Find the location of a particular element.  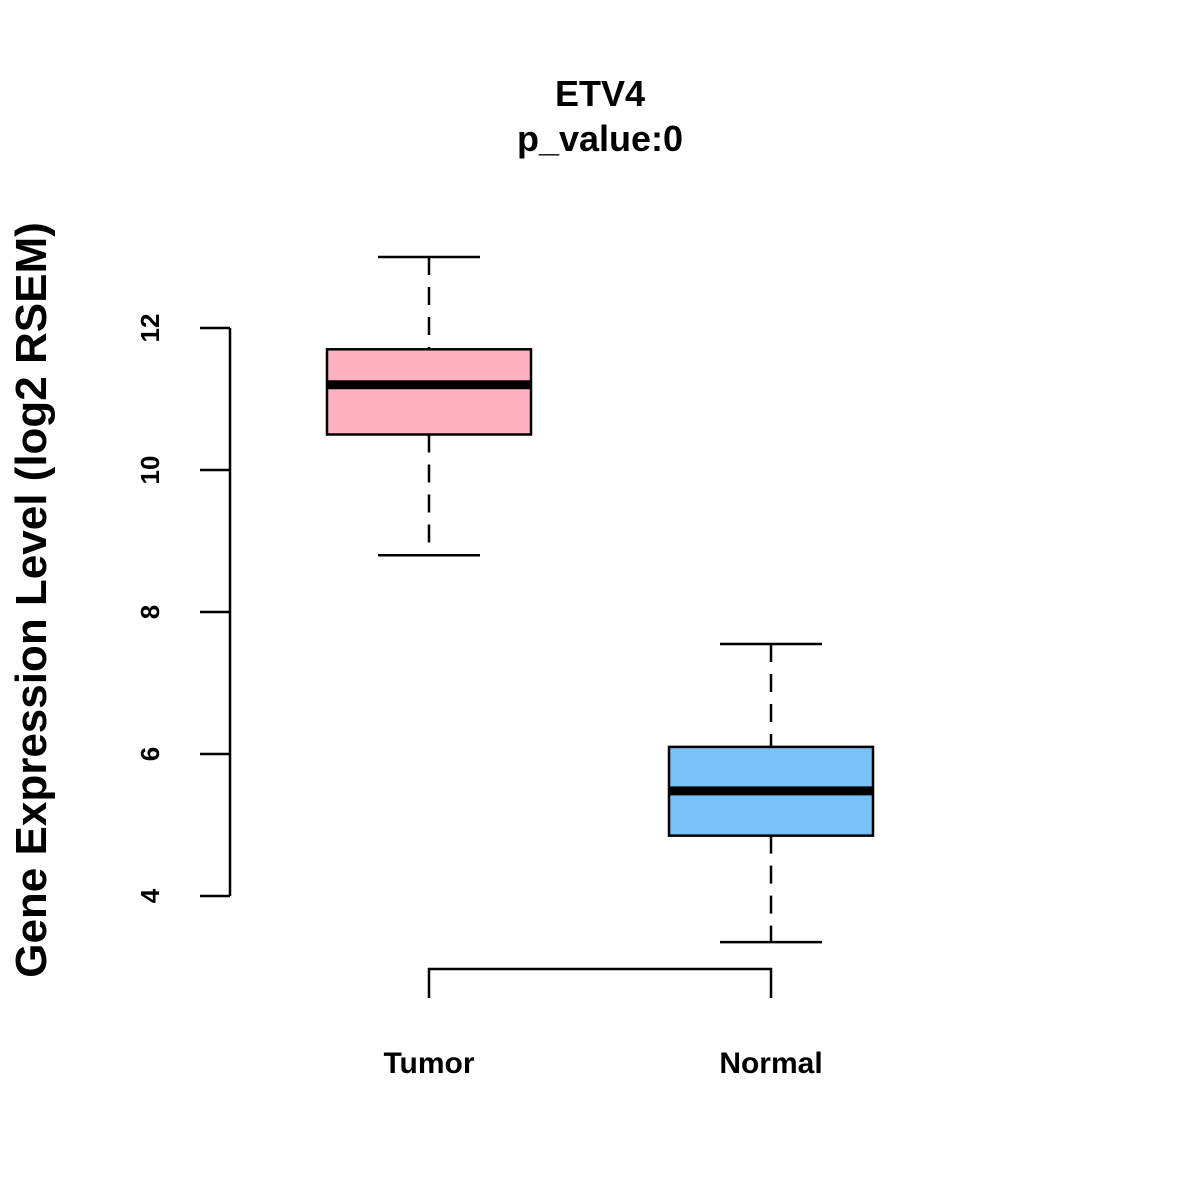

iqr-box is located at coordinates (429, 392).